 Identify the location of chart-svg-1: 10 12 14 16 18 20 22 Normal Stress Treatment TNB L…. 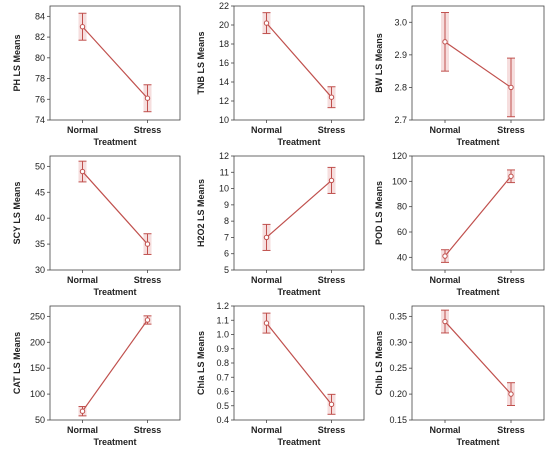
(280, 74).